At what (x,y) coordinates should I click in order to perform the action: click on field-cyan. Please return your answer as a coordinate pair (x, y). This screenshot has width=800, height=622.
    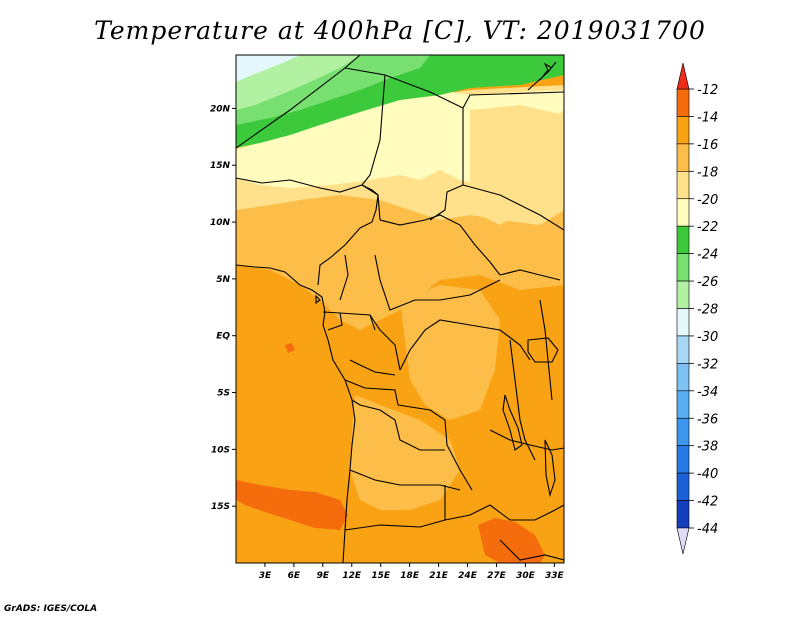
    Looking at the image, I should click on (268, 68).